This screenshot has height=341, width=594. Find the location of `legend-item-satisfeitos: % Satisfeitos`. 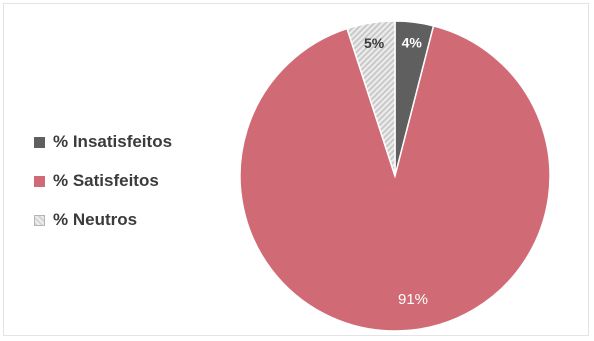

legend-item-satisfeitos: % Satisfeitos is located at coordinates (103, 181).